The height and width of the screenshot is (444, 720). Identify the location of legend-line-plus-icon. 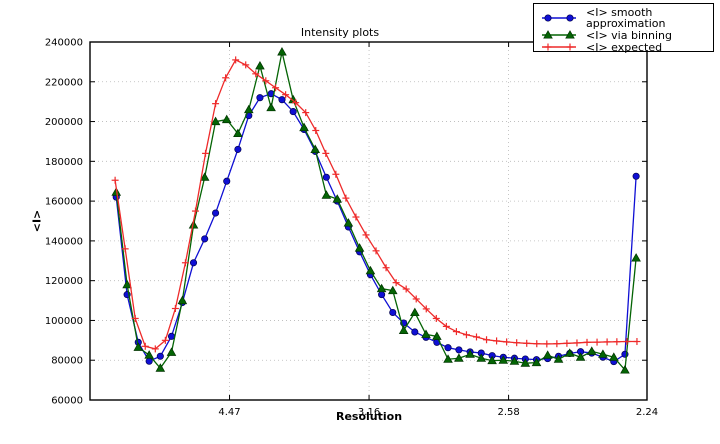
(559, 47).